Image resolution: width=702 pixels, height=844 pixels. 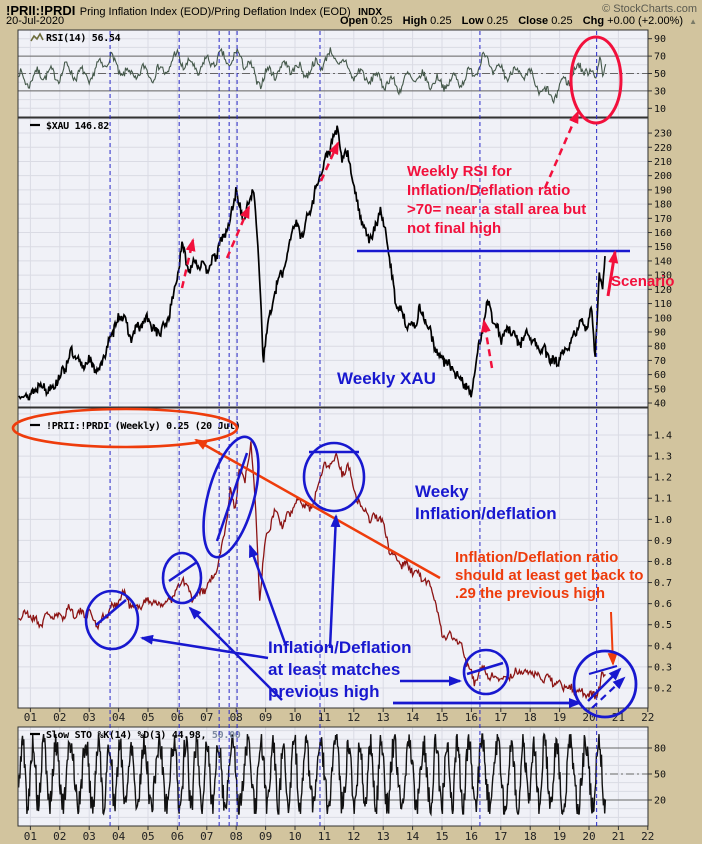 I want to click on xau-ytick: 50, so click(x=660, y=389).